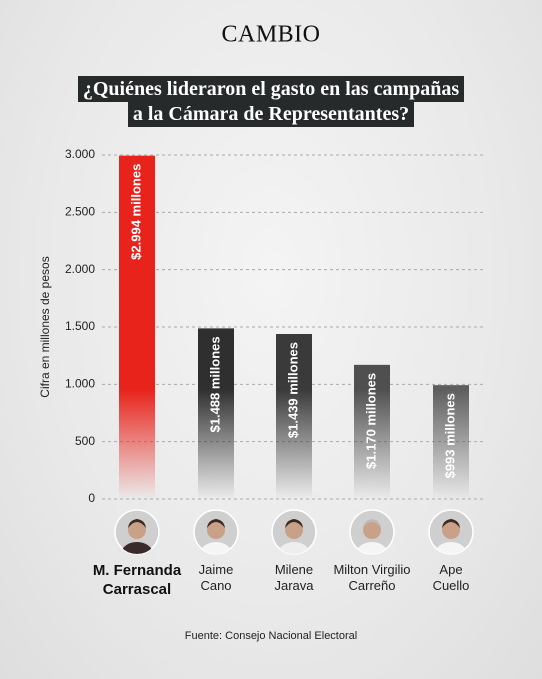  I want to click on y-tick-label: 2.500, so click(80, 212).